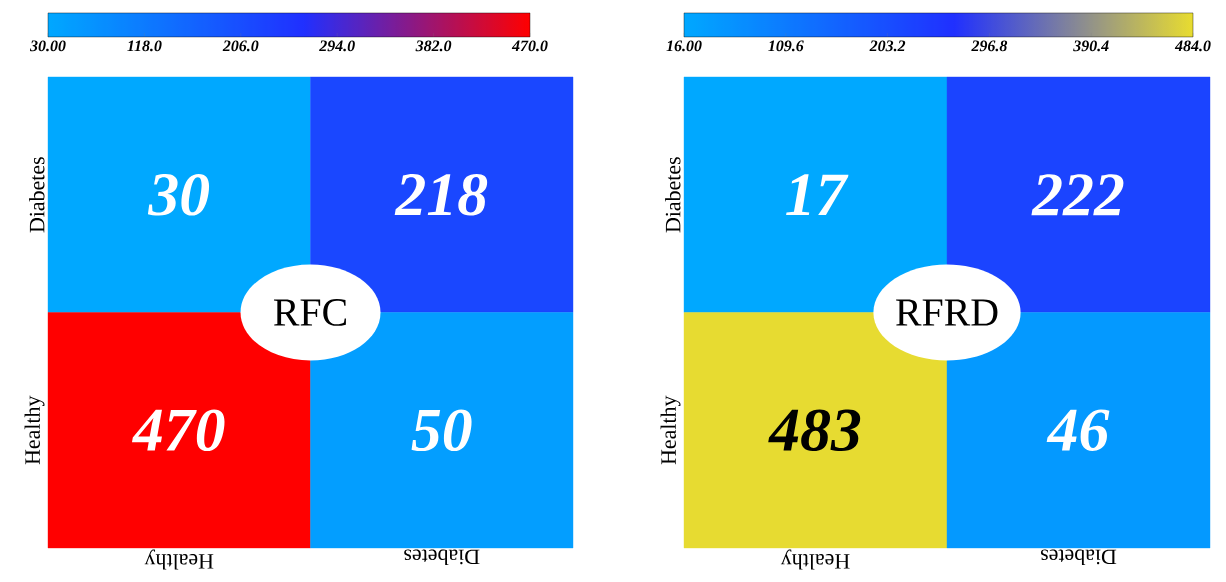  Describe the element at coordinates (441, 194) in the screenshot. I see `data-label: 218` at that location.